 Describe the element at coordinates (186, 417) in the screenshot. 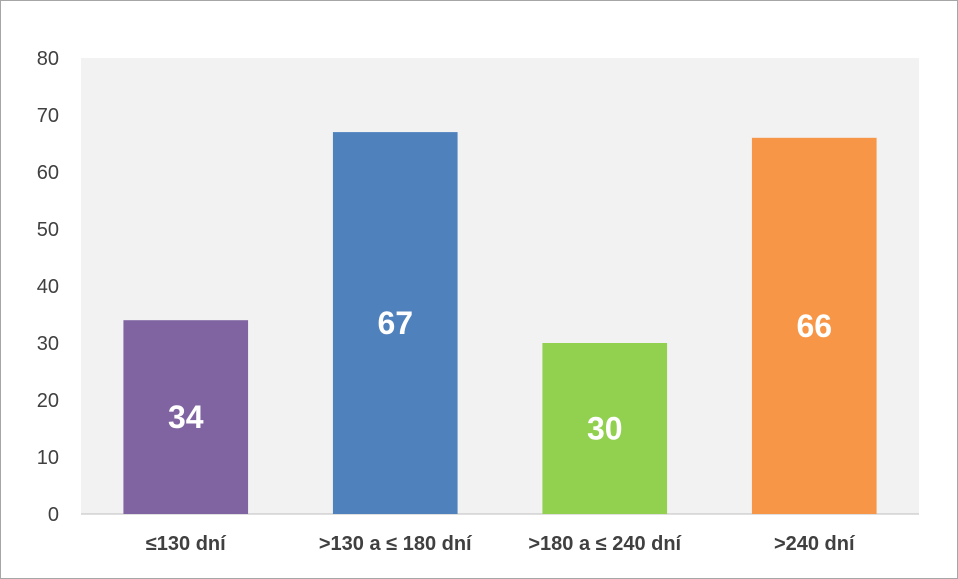

I see `bar-value-label: 34` at that location.